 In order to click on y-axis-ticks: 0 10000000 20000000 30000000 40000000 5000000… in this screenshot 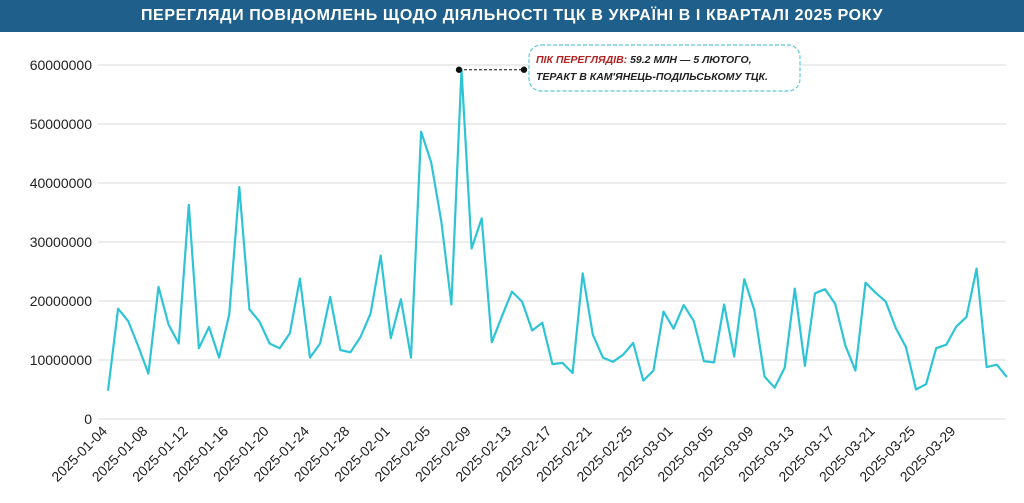, I will do `click(61, 242)`.